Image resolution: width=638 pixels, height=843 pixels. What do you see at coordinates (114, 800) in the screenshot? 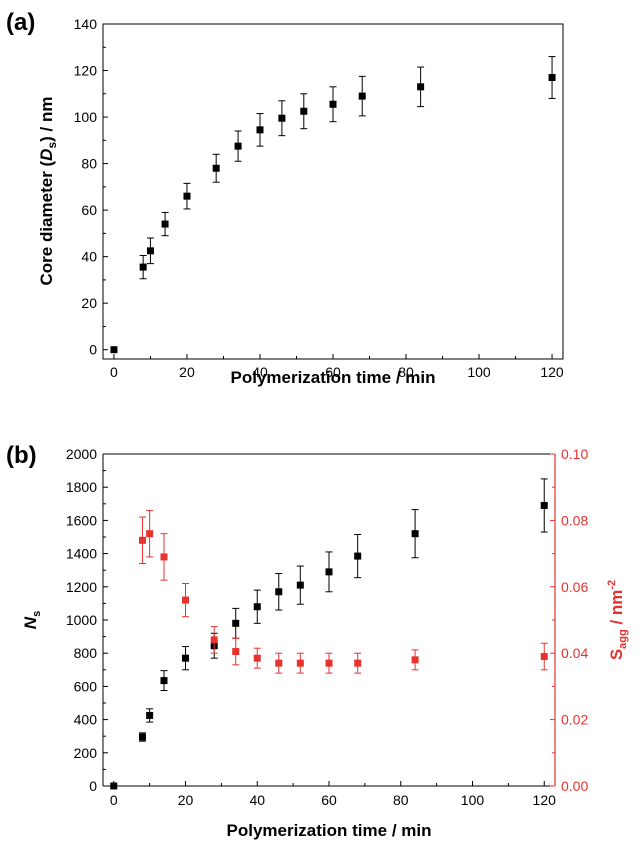
I see `panel-b-x-tick-label: 0` at bounding box center [114, 800].